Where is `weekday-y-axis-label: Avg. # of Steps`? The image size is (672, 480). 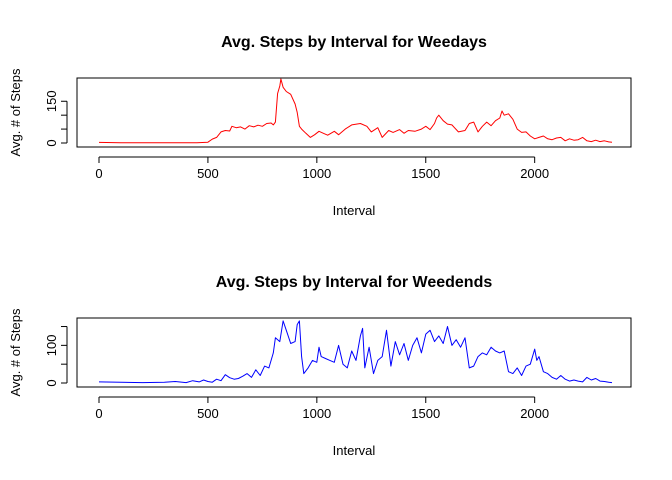 weekday-y-axis-label: Avg. # of Steps is located at coordinates (15, 112).